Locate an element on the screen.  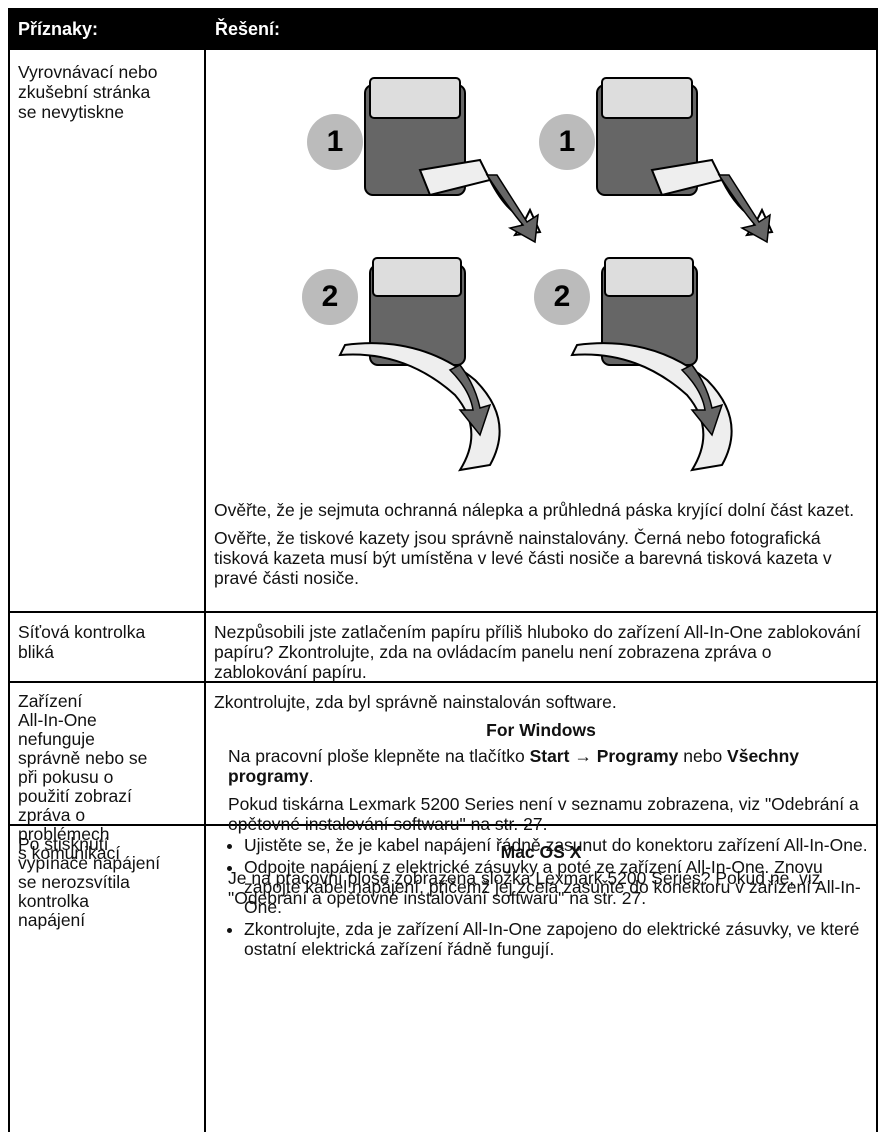
text-line: správně nebo se is located at coordinates (83, 758).